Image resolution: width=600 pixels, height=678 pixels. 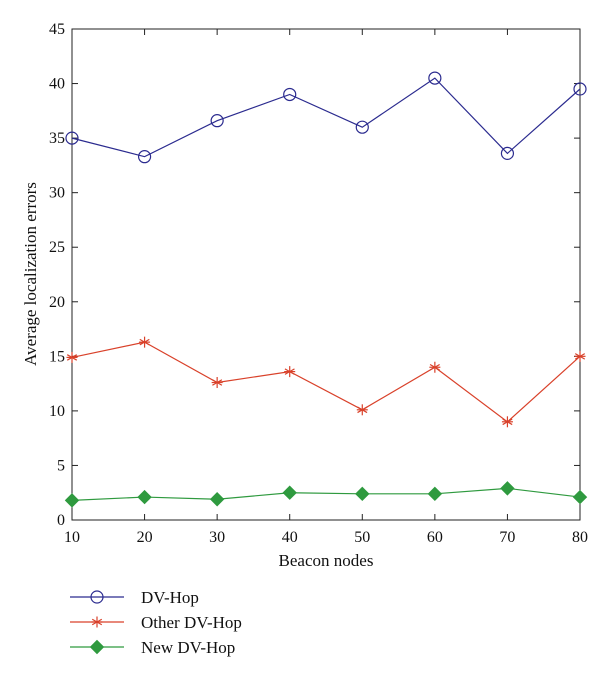 What do you see at coordinates (57, 247) in the screenshot?
I see `y-tick-label: 25` at bounding box center [57, 247].